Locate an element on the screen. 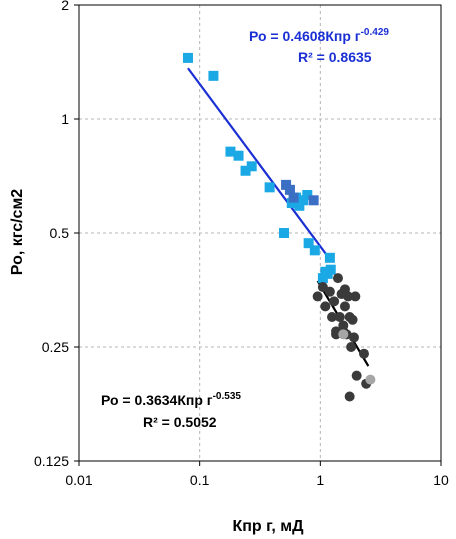 This screenshot has width=456, height=539. x-axis-title: Кпр г, мД is located at coordinates (268, 526).